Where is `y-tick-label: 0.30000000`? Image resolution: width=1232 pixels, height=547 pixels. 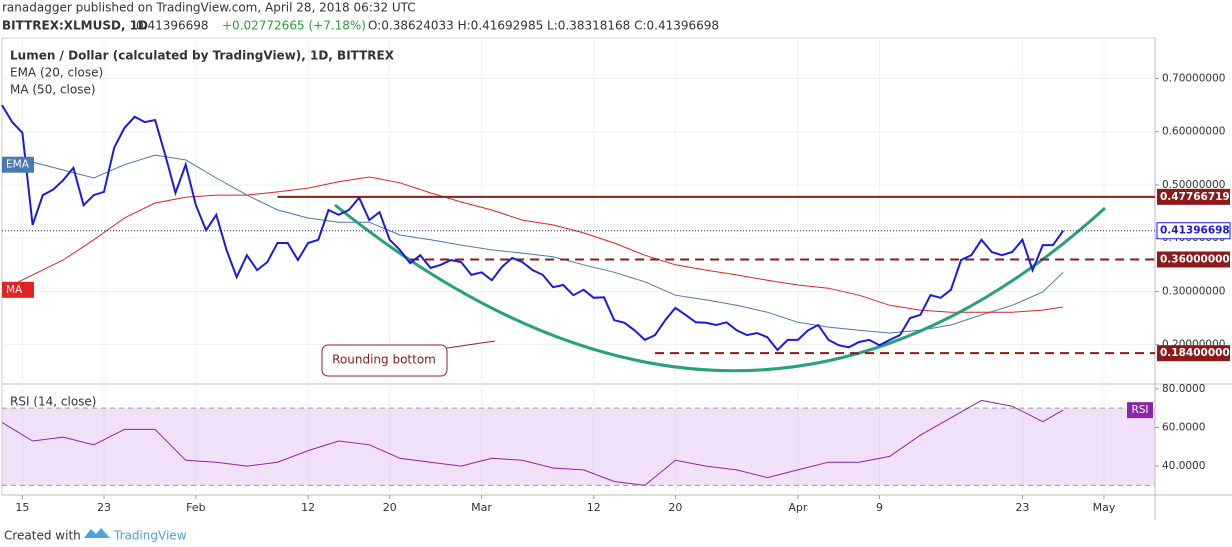 y-tick-label: 0.30000000 is located at coordinates (1193, 291).